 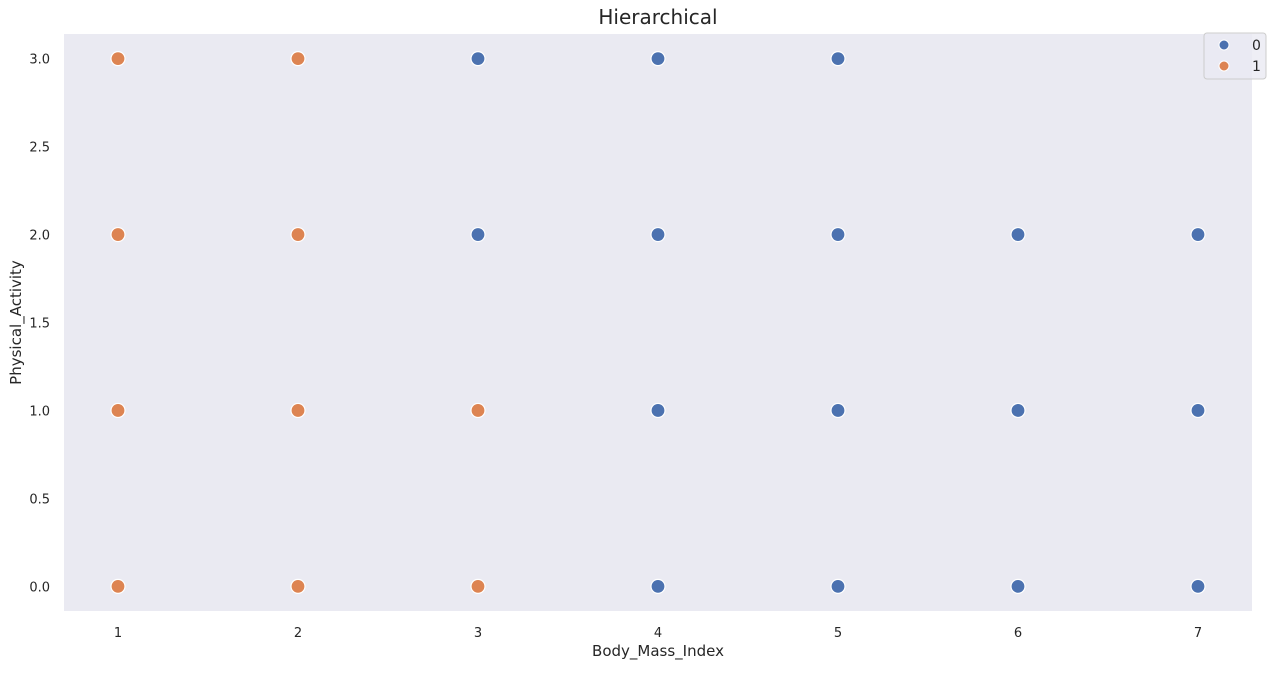 I want to click on x-tick-label: 4, so click(x=658, y=633).